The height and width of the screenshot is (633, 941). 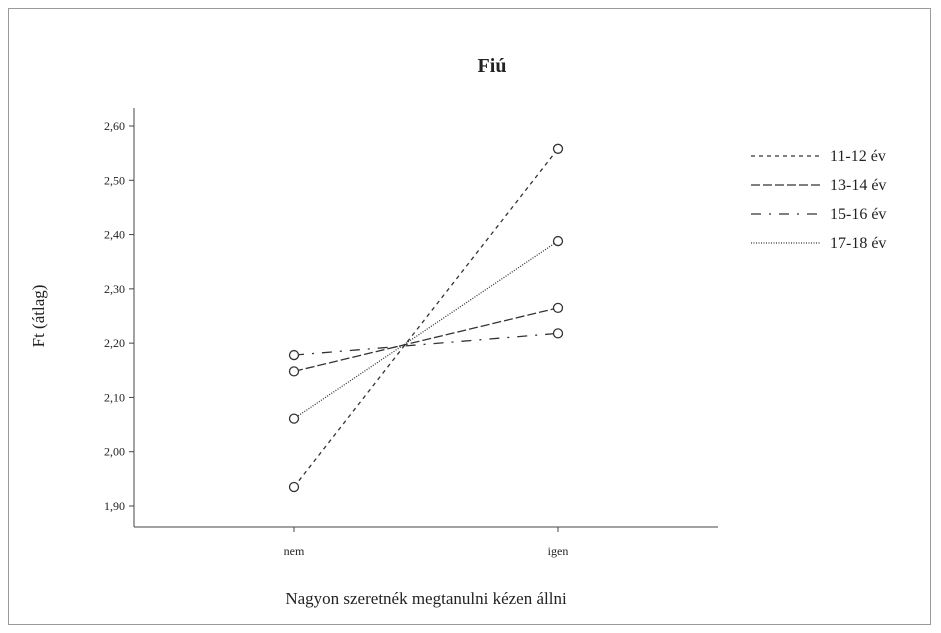 I want to click on legend: 11-12 év 13-14 év 15-16 év 17-18 év, so click(x=818, y=200).